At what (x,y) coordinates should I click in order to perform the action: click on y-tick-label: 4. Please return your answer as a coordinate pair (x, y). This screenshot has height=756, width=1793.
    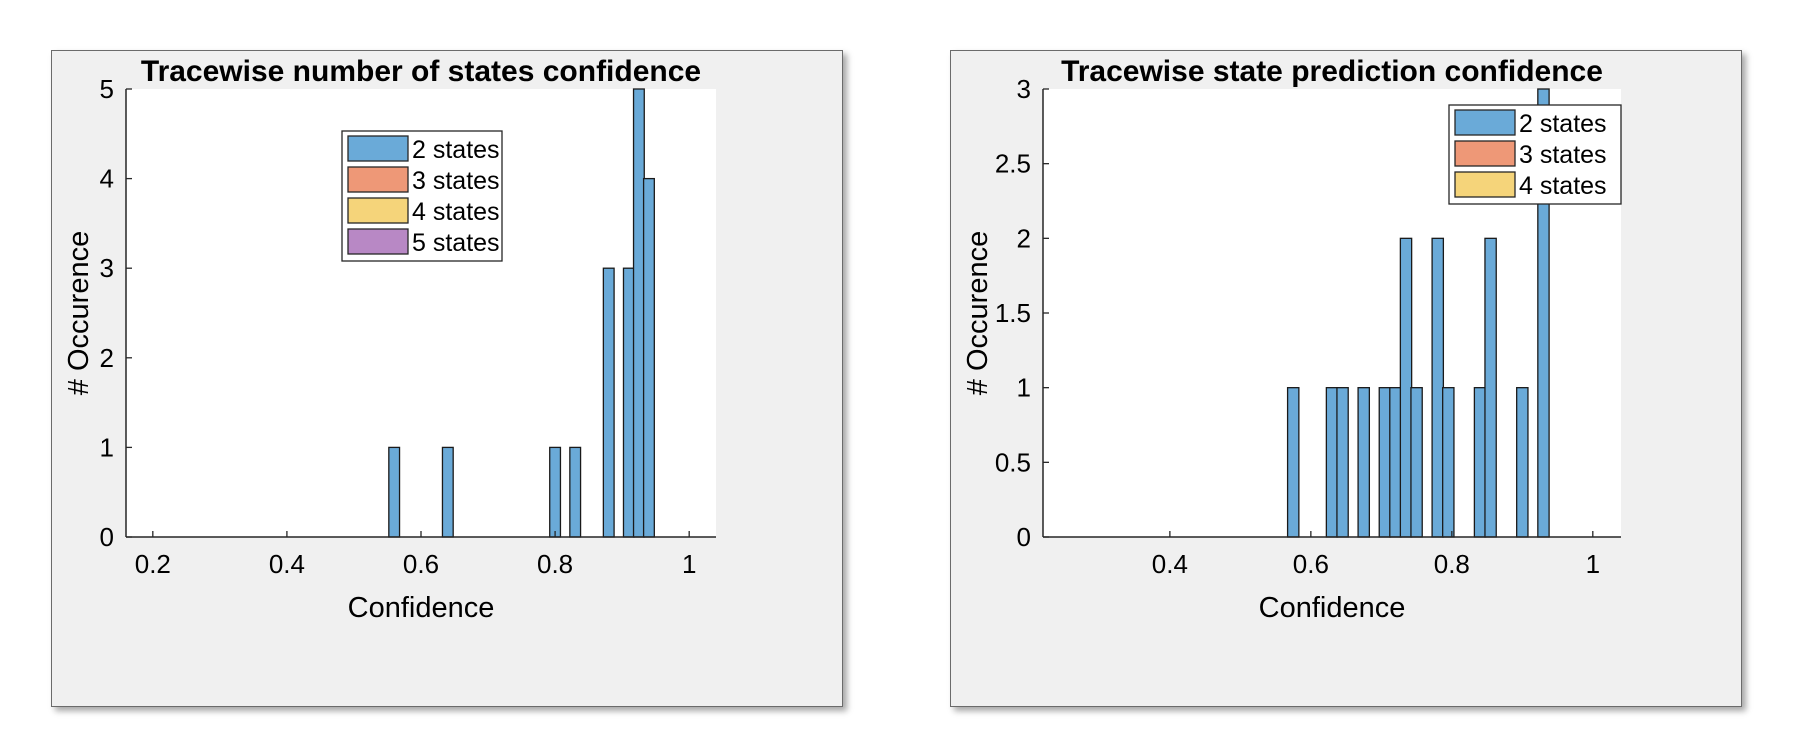
    Looking at the image, I should click on (107, 179).